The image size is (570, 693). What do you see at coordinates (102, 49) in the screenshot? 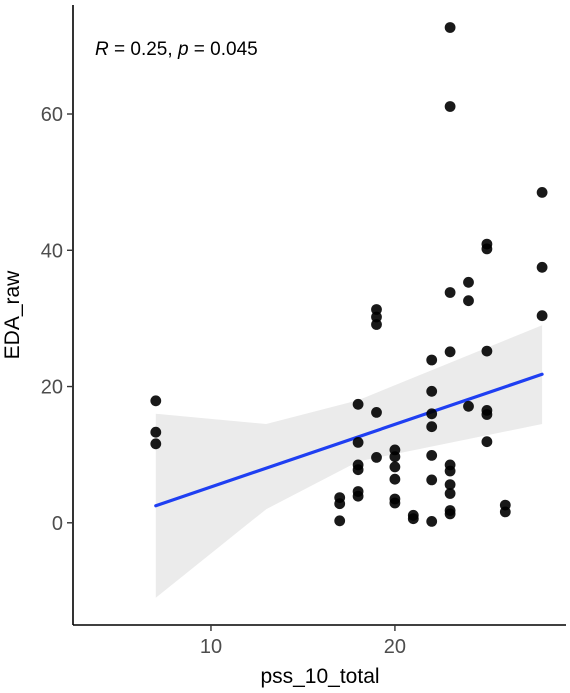
I see `r-symbol: R` at bounding box center [102, 49].